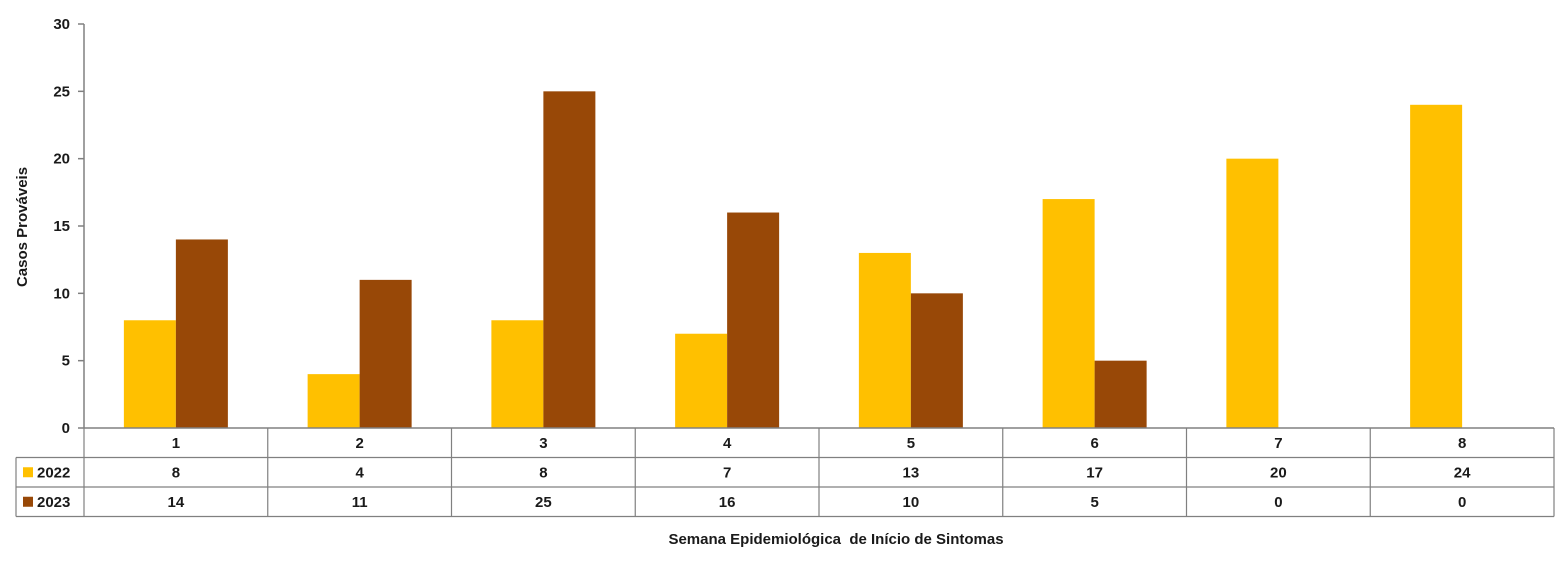 Image resolution: width=1558 pixels, height=568 pixels. I want to click on x-tick-label: 6, so click(1094, 443).